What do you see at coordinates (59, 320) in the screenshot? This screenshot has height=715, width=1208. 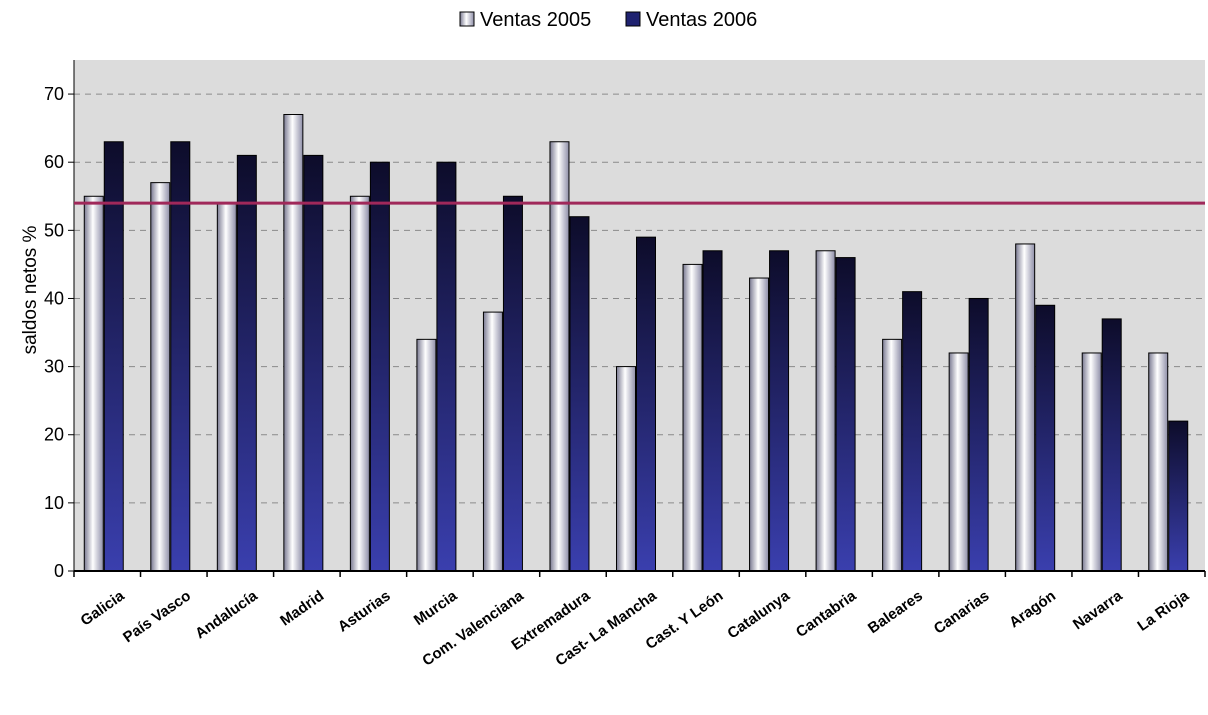 I see `y-axis: 0 10 20 30 40 50 60 70` at bounding box center [59, 320].